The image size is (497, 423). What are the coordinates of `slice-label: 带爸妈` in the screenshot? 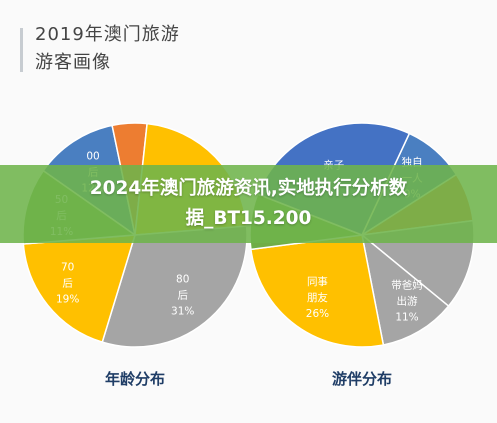 It's located at (407, 284).